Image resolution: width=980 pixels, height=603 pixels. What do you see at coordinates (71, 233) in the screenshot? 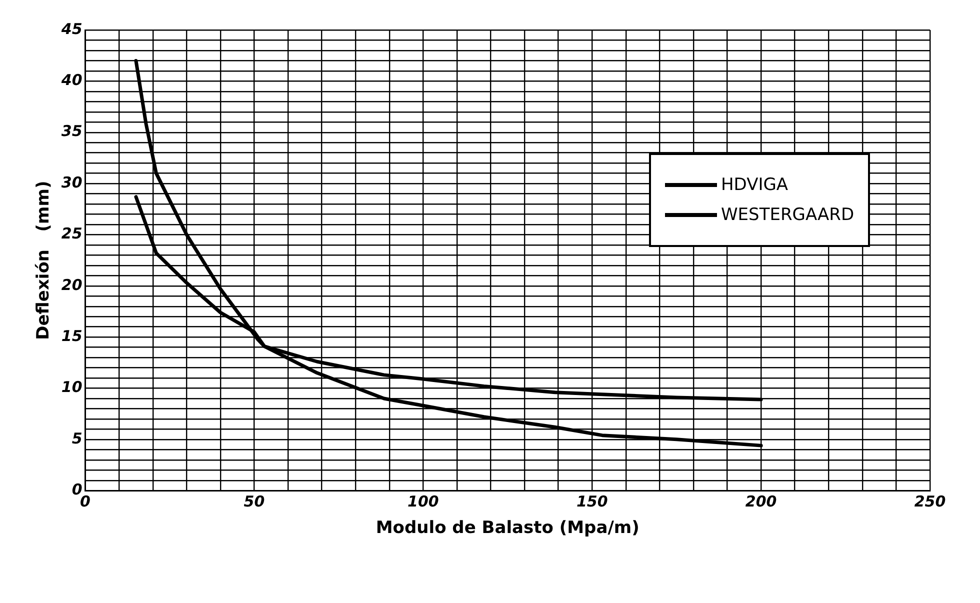
I see `y-tick-label: 25` at bounding box center [71, 233].